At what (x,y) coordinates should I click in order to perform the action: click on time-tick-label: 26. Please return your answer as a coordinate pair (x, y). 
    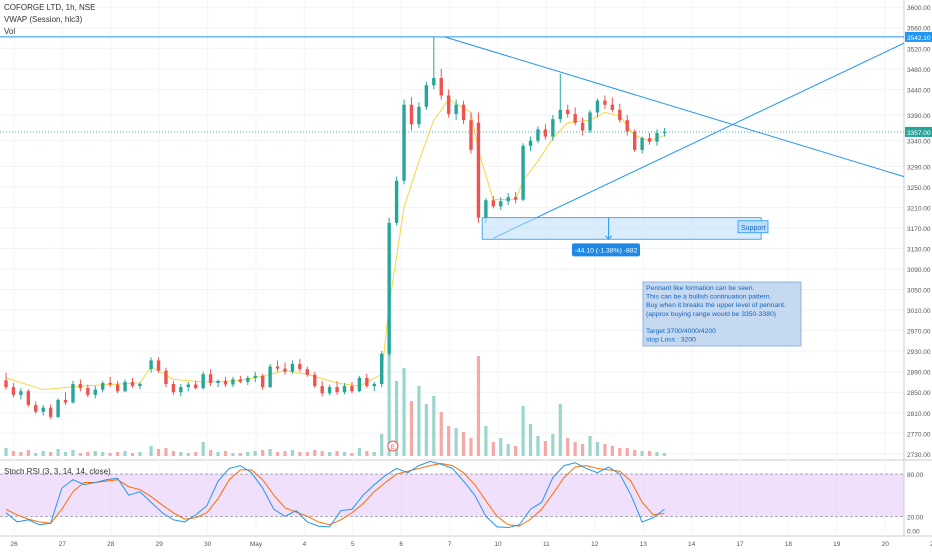
    Looking at the image, I should click on (14, 544).